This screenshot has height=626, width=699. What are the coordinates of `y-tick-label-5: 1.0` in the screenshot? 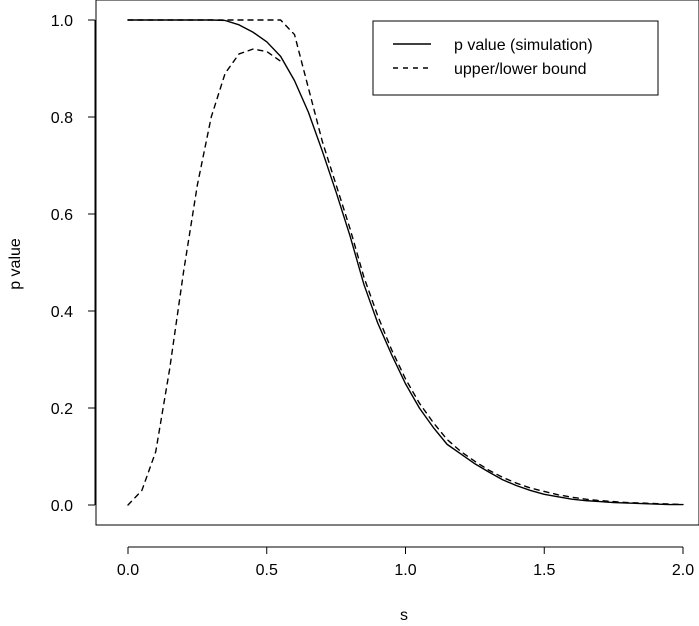 It's located at (62, 21).